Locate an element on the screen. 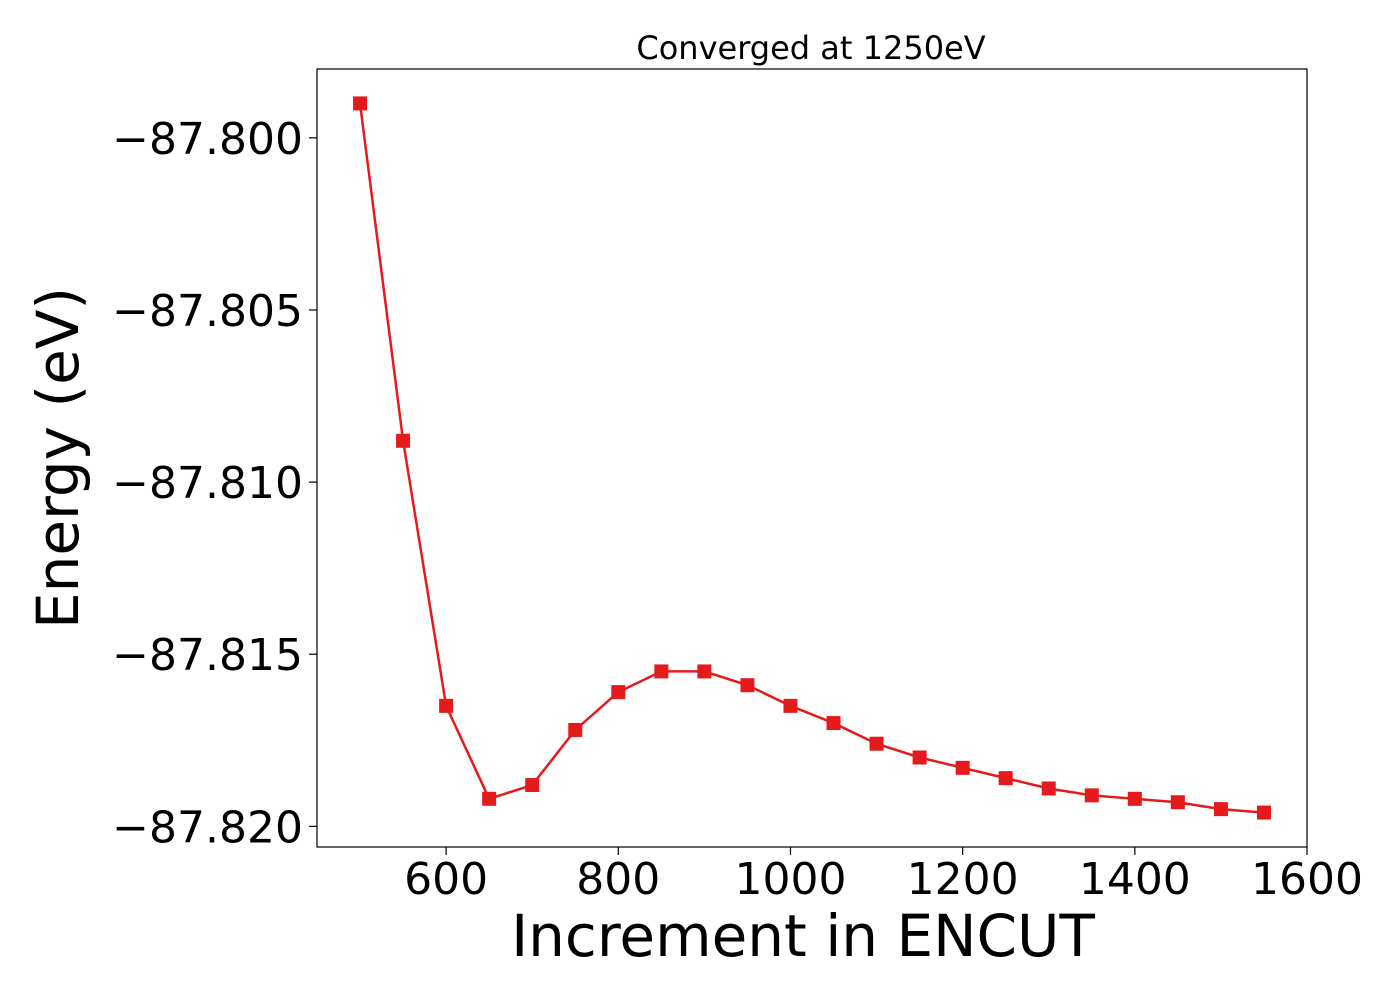  y-tick-label: −87.810 is located at coordinates (207, 483).